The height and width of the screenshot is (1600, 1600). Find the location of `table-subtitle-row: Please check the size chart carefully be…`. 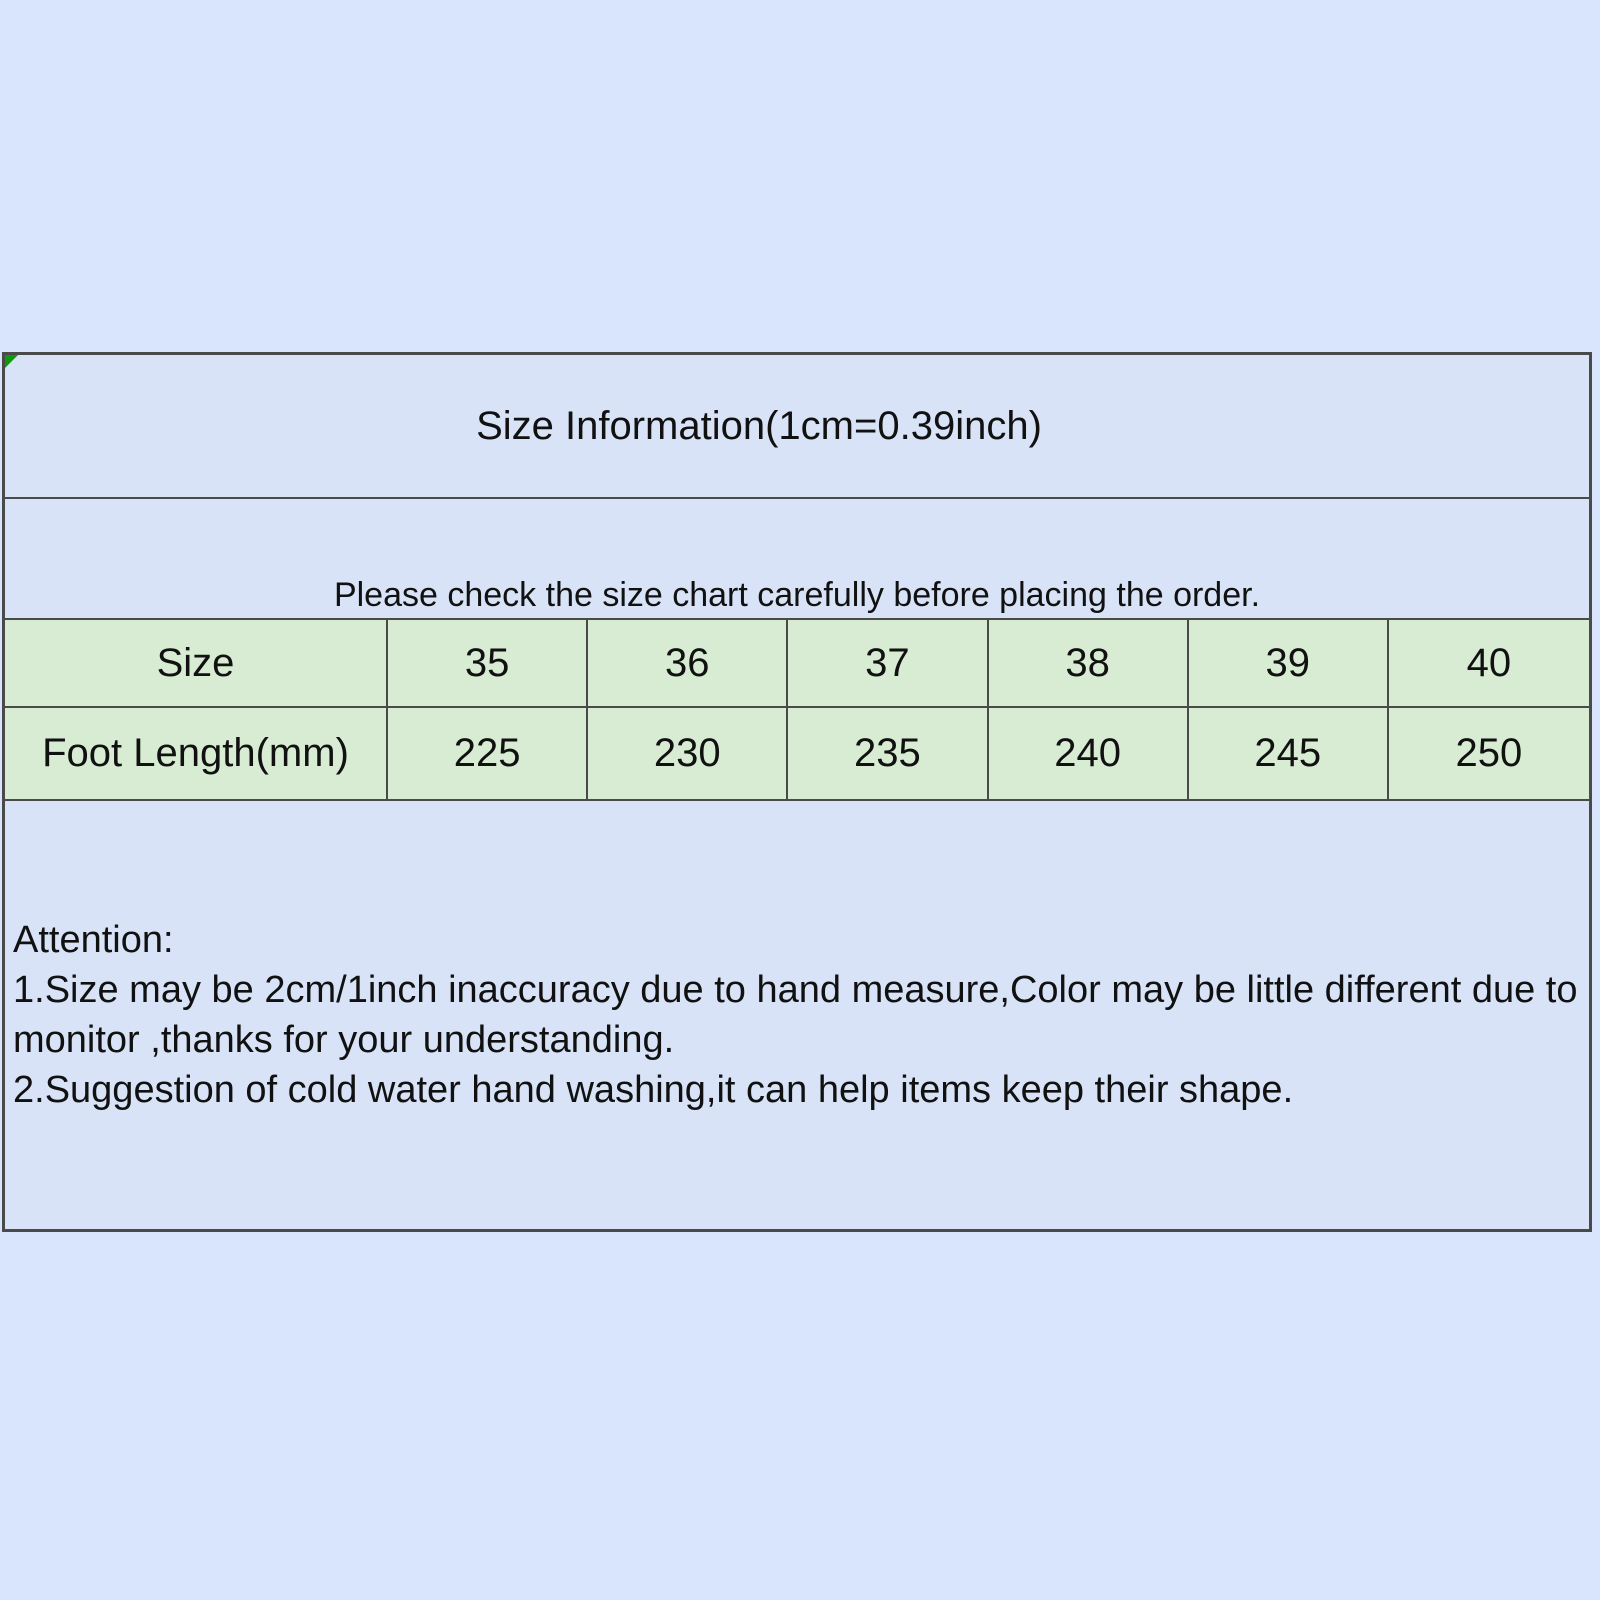

table-subtitle-row: Please check the size chart carefully be… is located at coordinates (797, 559).